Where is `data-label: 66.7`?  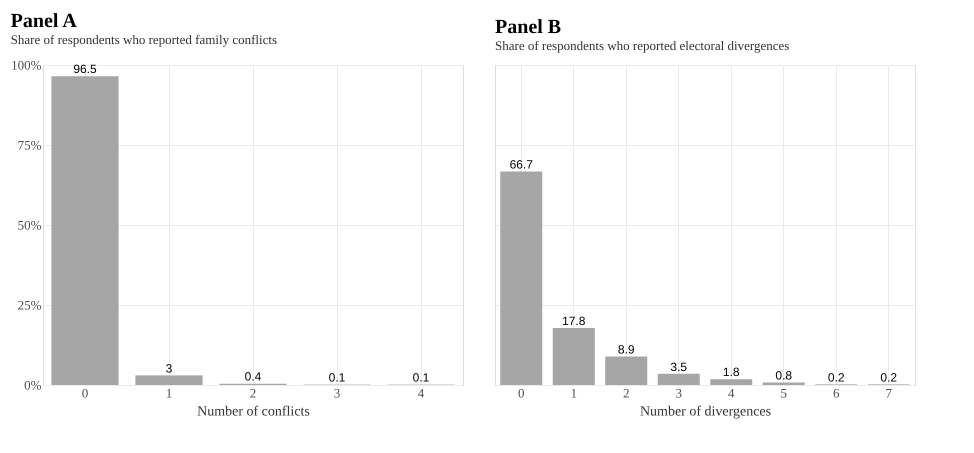 data-label: 66.7 is located at coordinates (522, 165).